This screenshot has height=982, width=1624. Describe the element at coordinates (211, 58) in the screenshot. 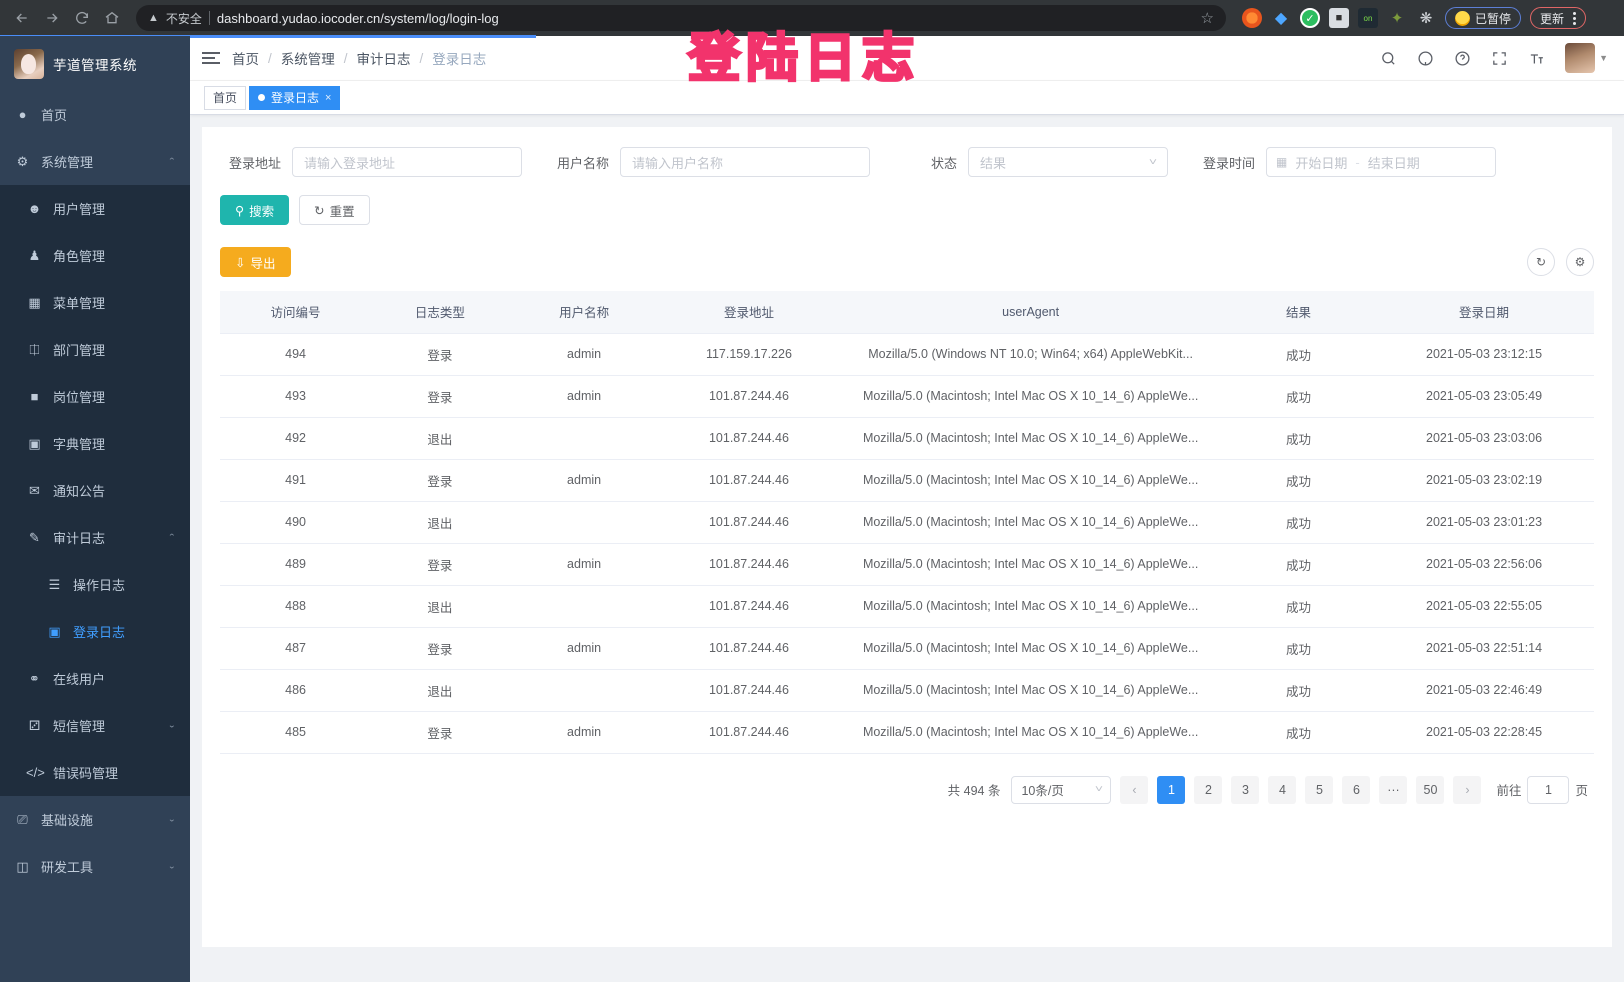

I see `hamburger-icon` at that location.